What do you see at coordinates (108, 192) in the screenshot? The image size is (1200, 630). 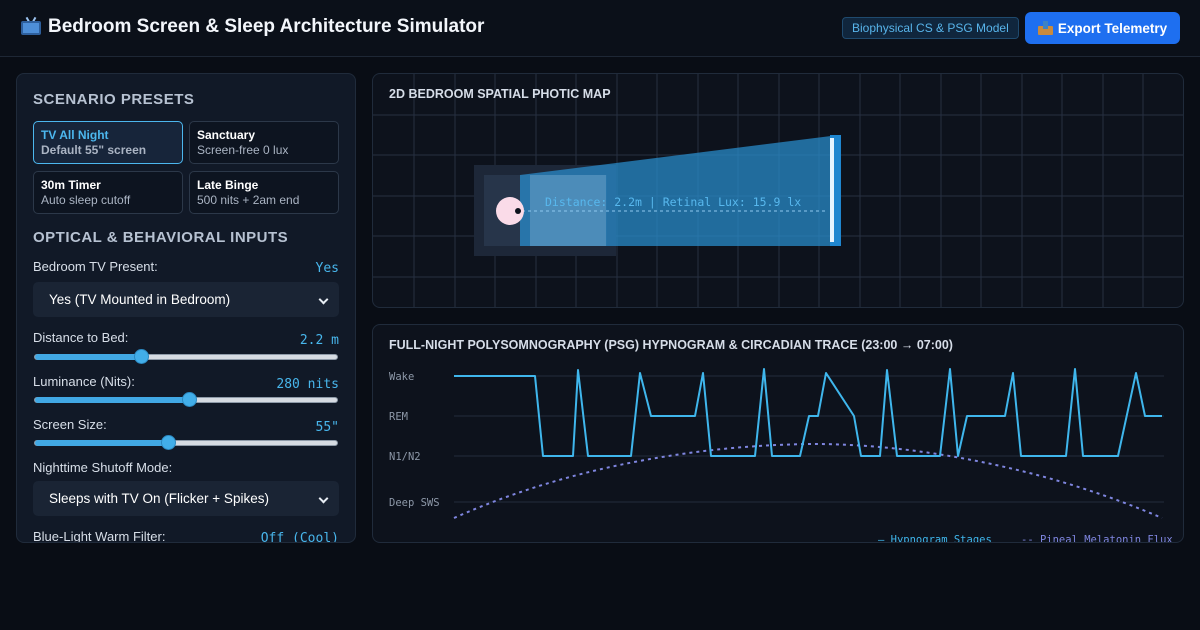 I see `preset-30m-timer: 30m Timer Auto sleep cutoff` at bounding box center [108, 192].